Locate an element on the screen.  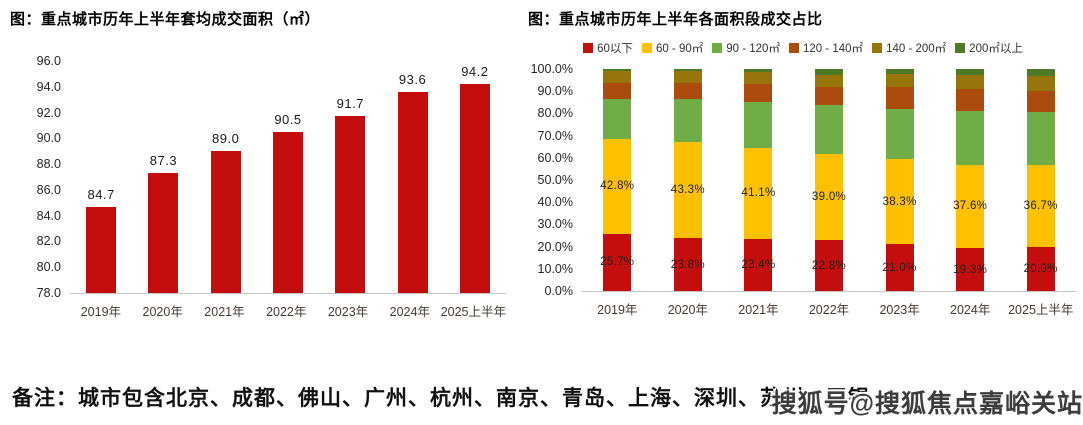
bar-slot: 84.7 is located at coordinates (101, 177).